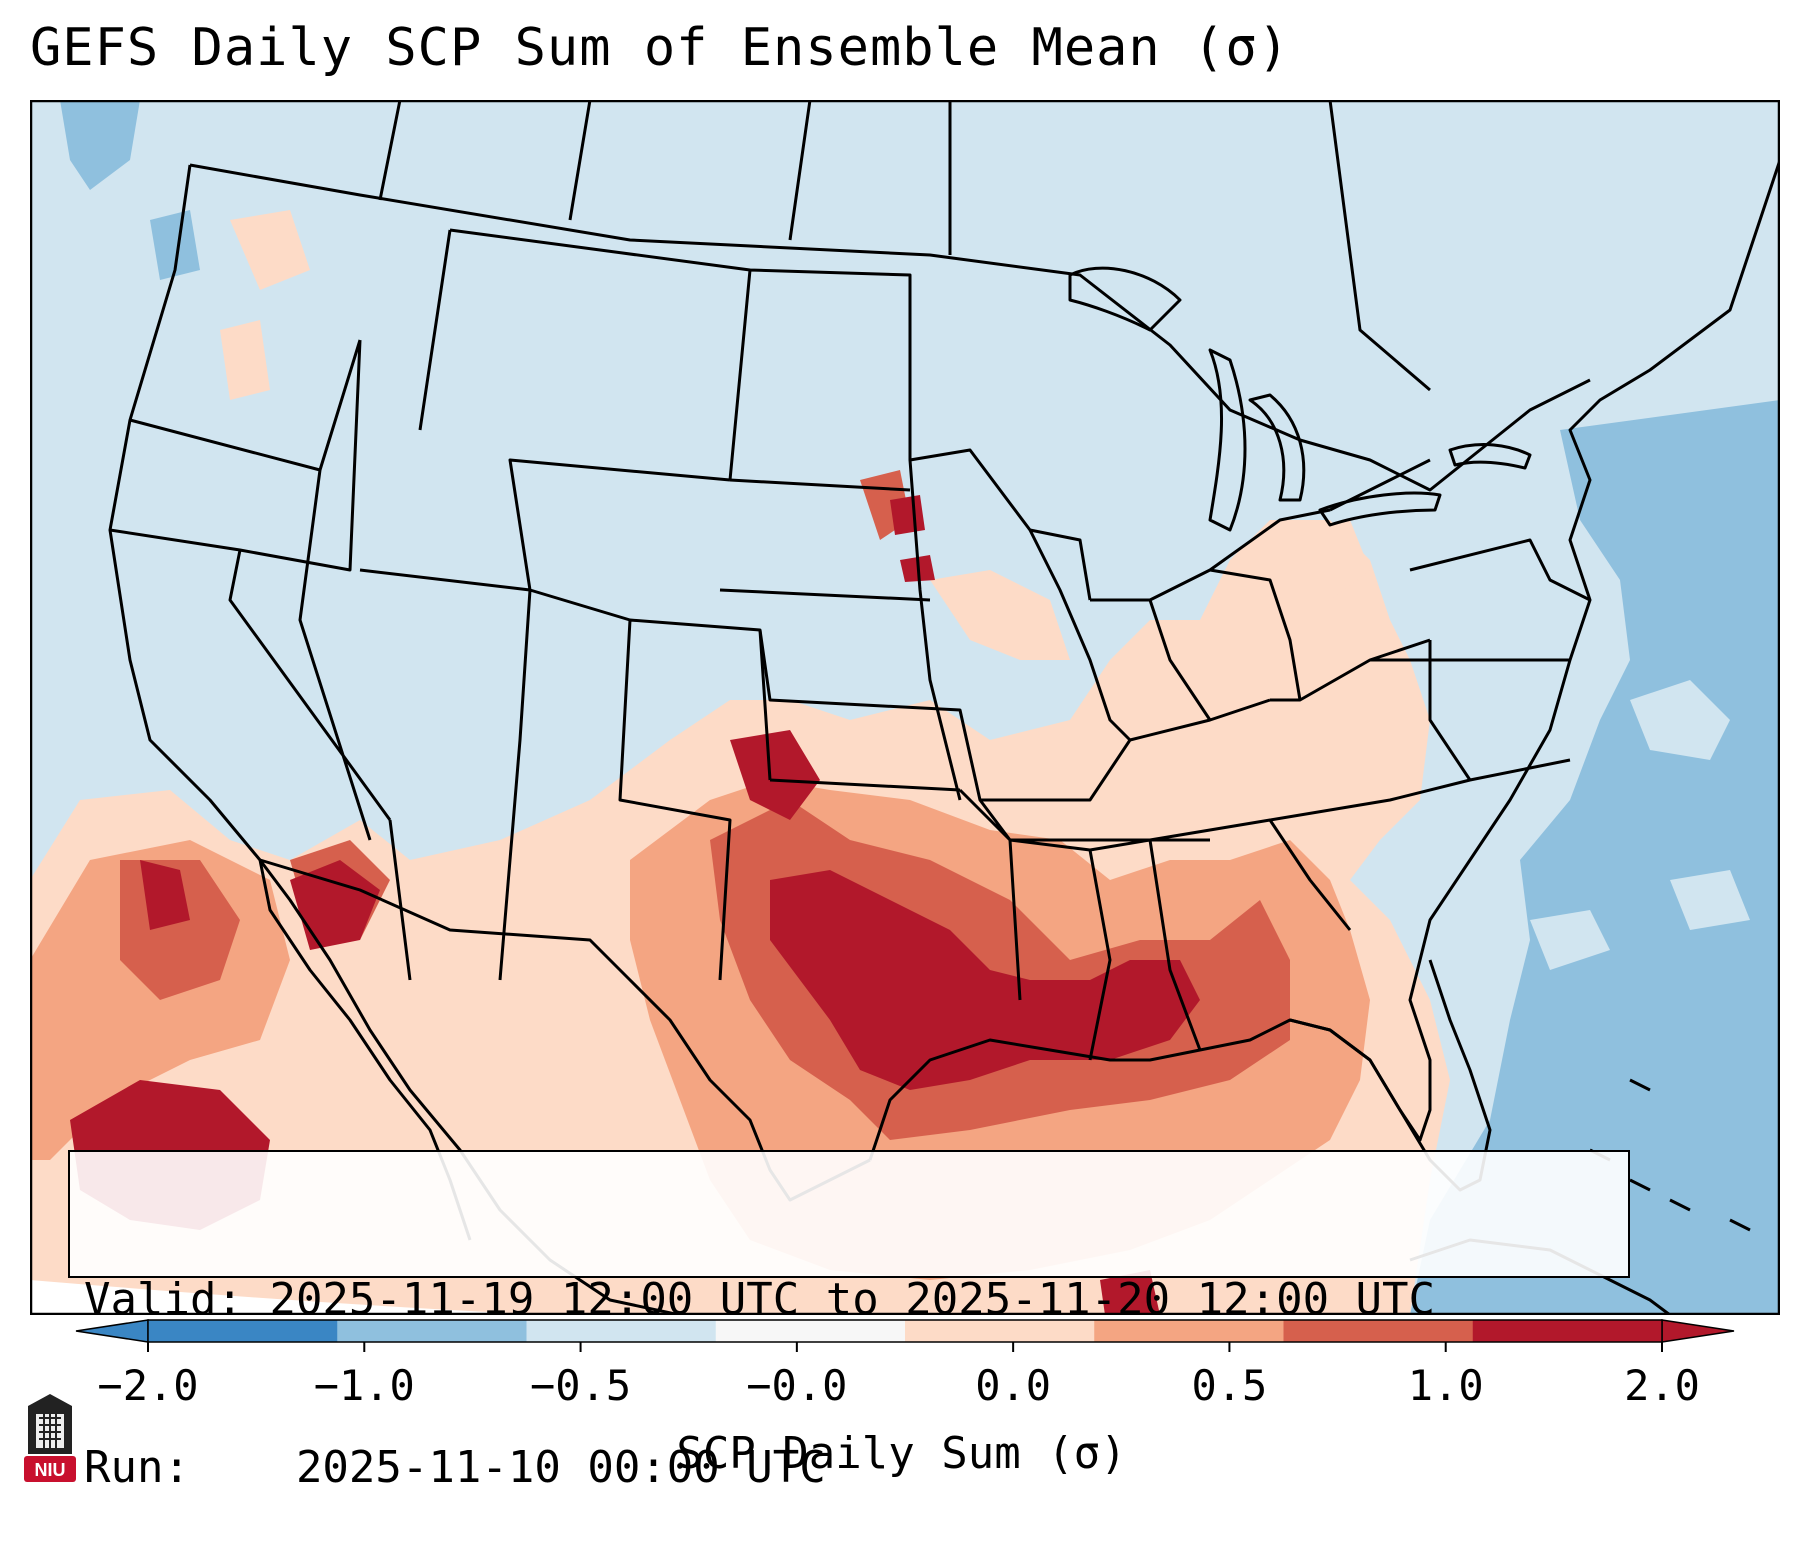  Describe the element at coordinates (163, 1299) in the screenshot. I see `valid-label: Valid:` at that location.